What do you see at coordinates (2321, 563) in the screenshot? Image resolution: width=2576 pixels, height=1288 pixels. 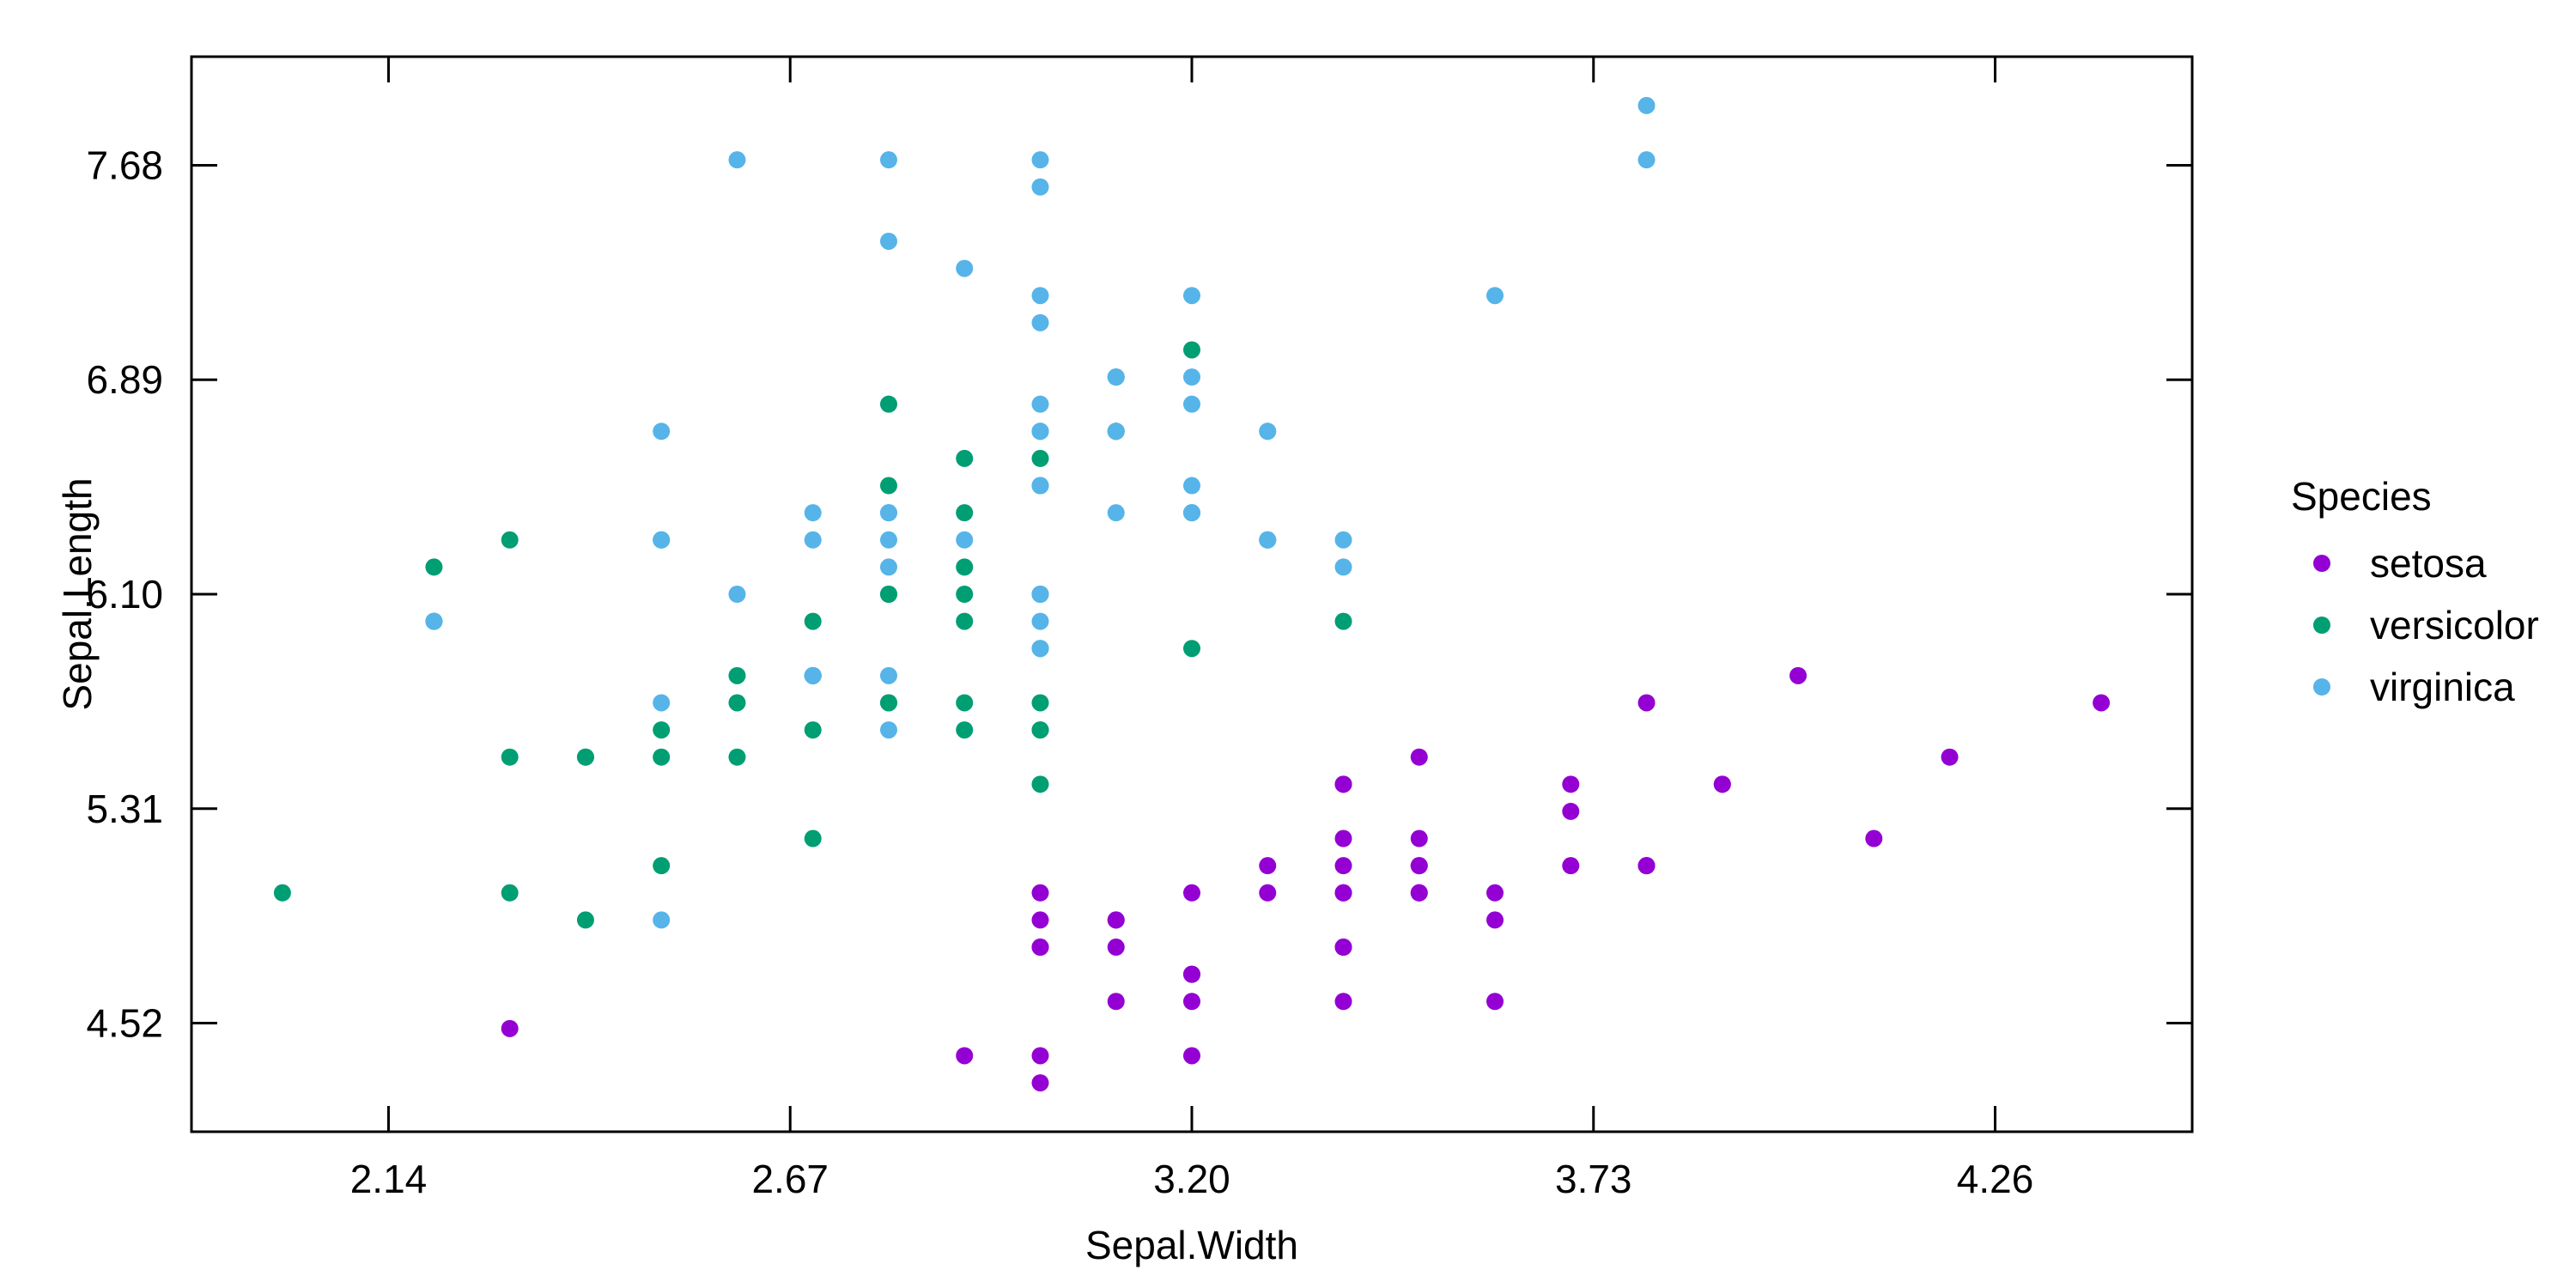 I see `legend-swatch-setosa` at bounding box center [2321, 563].